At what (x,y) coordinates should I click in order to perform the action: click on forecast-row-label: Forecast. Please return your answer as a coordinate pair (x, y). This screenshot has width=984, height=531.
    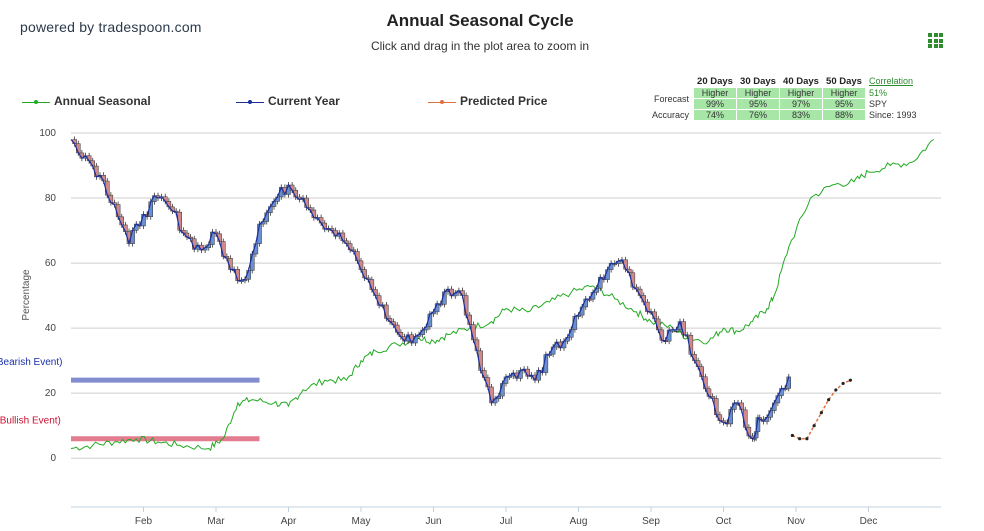
    Looking at the image, I should click on (672, 98).